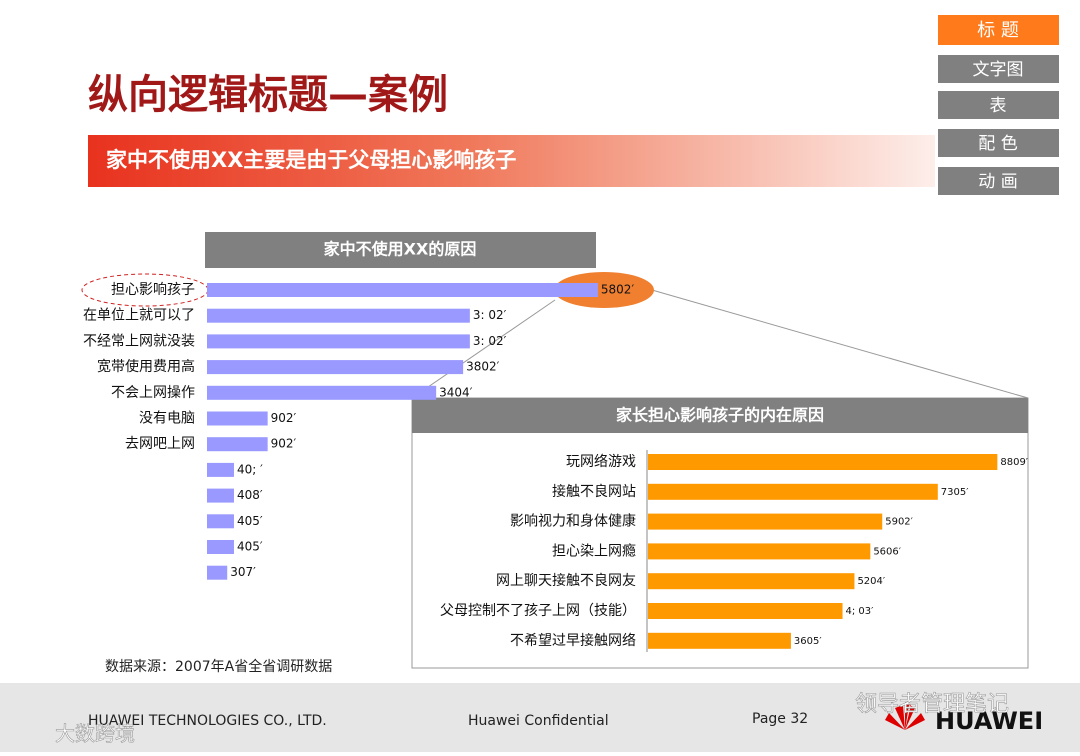 The width and height of the screenshot is (1080, 756). I want to click on watermark: 大数跨境, so click(95, 734).